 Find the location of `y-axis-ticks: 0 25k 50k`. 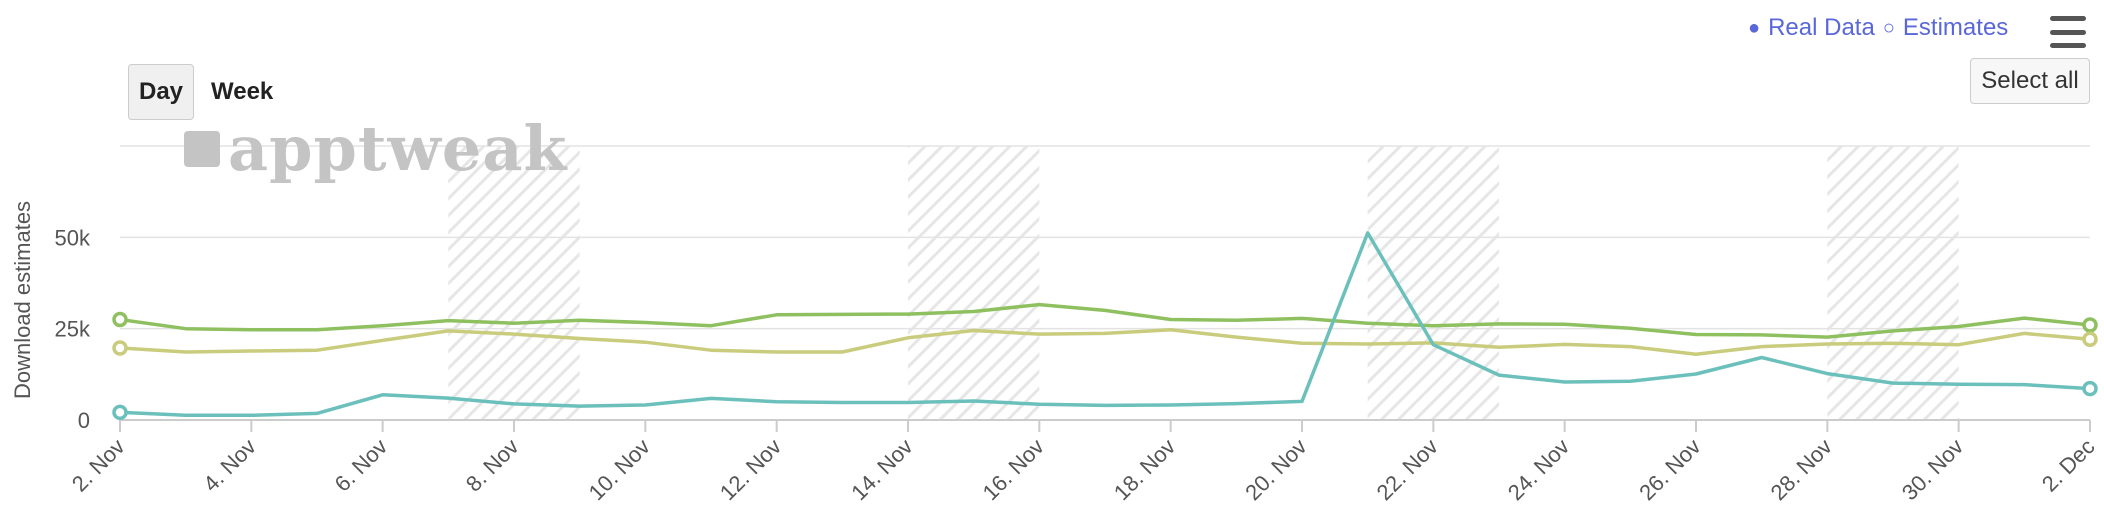

y-axis-ticks: 0 25k 50k is located at coordinates (73, 329).